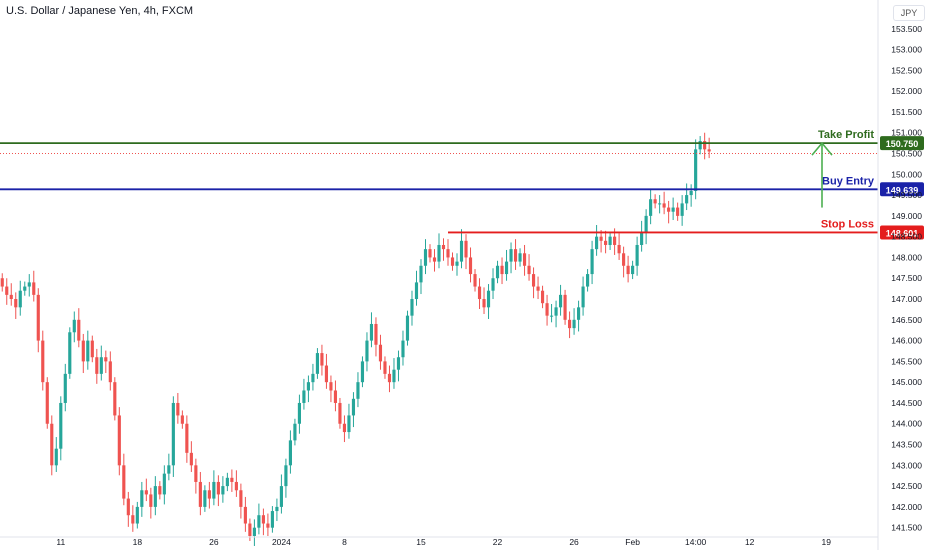 The image size is (932, 550). I want to click on price-tick-label: 150.000, so click(906, 174).